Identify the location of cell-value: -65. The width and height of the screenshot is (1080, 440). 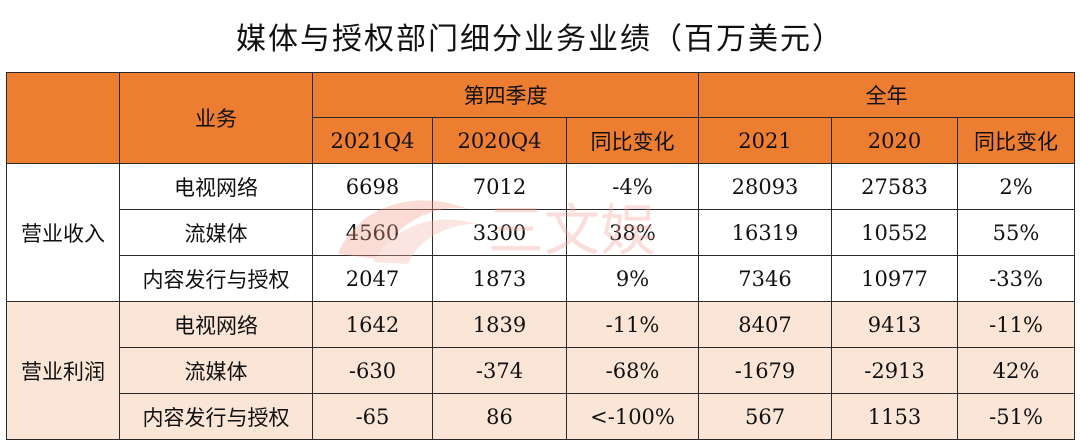
(372, 416).